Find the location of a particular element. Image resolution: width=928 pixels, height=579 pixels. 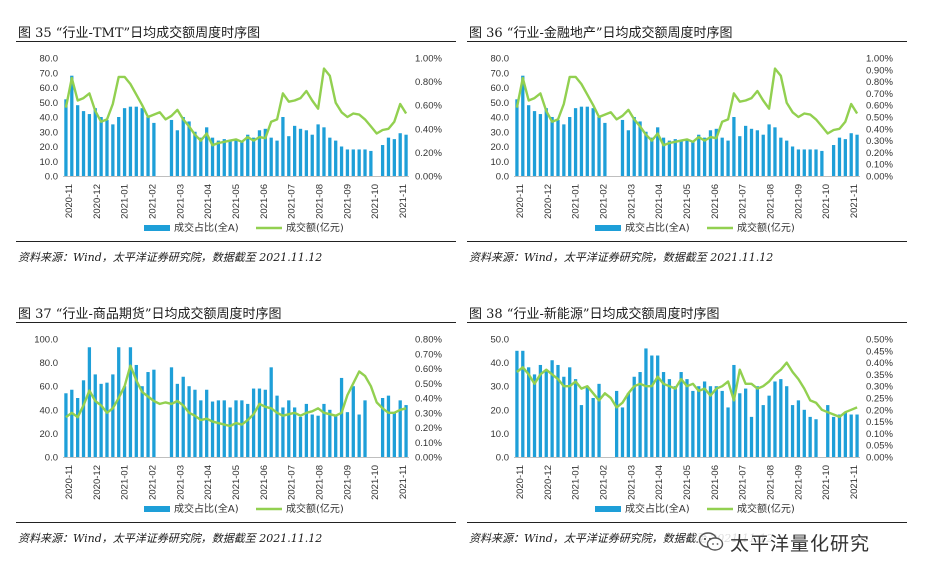

left-axis-tick: 10.0 is located at coordinates (500, 162).